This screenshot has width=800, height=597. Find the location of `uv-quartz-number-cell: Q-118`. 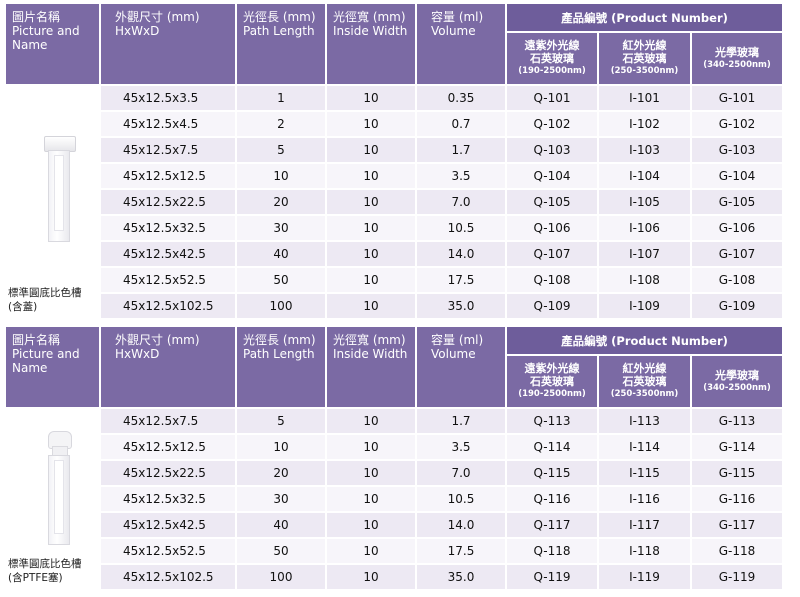

uv-quartz-number-cell: Q-118 is located at coordinates (552, 551).